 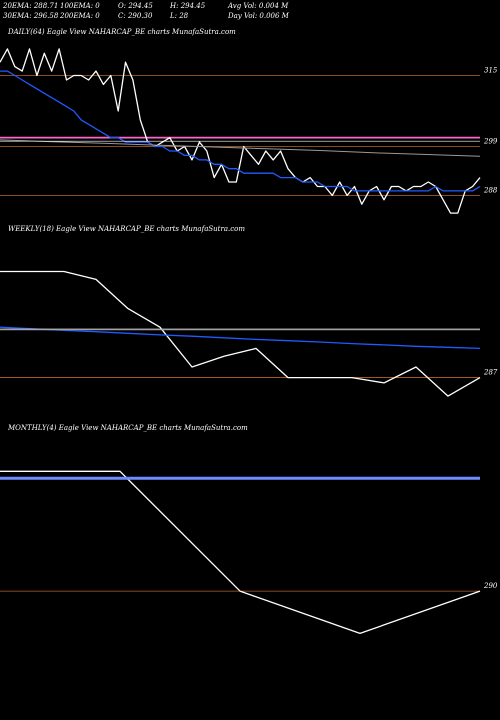 What do you see at coordinates (490, 190) in the screenshot?
I see `daily-tick-label-2: 288` at bounding box center [490, 190].